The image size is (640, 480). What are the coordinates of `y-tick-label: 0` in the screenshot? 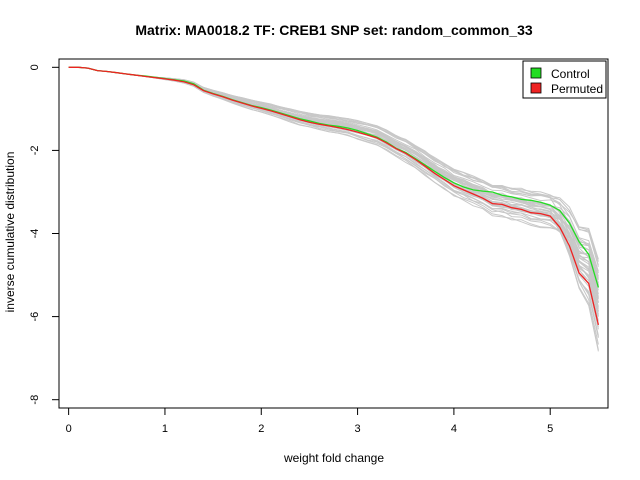 It's located at (35, 67).